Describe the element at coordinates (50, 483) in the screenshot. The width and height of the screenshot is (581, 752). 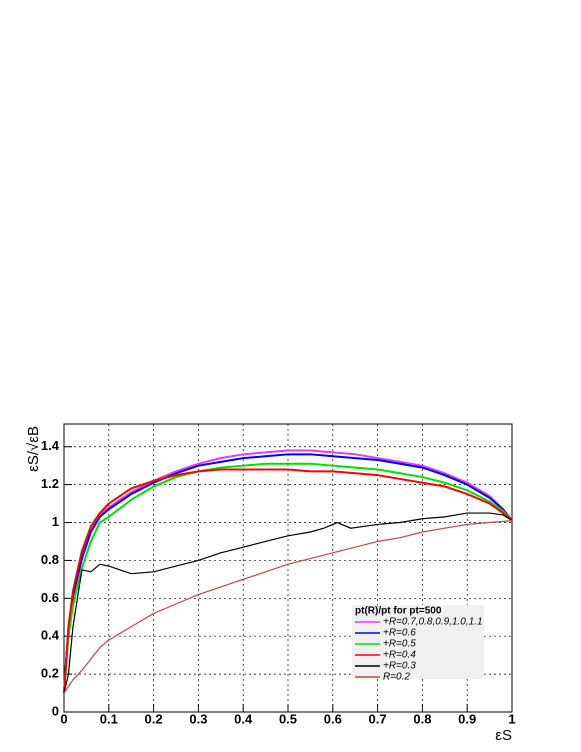
I see `y-tick-label: 1.2` at that location.